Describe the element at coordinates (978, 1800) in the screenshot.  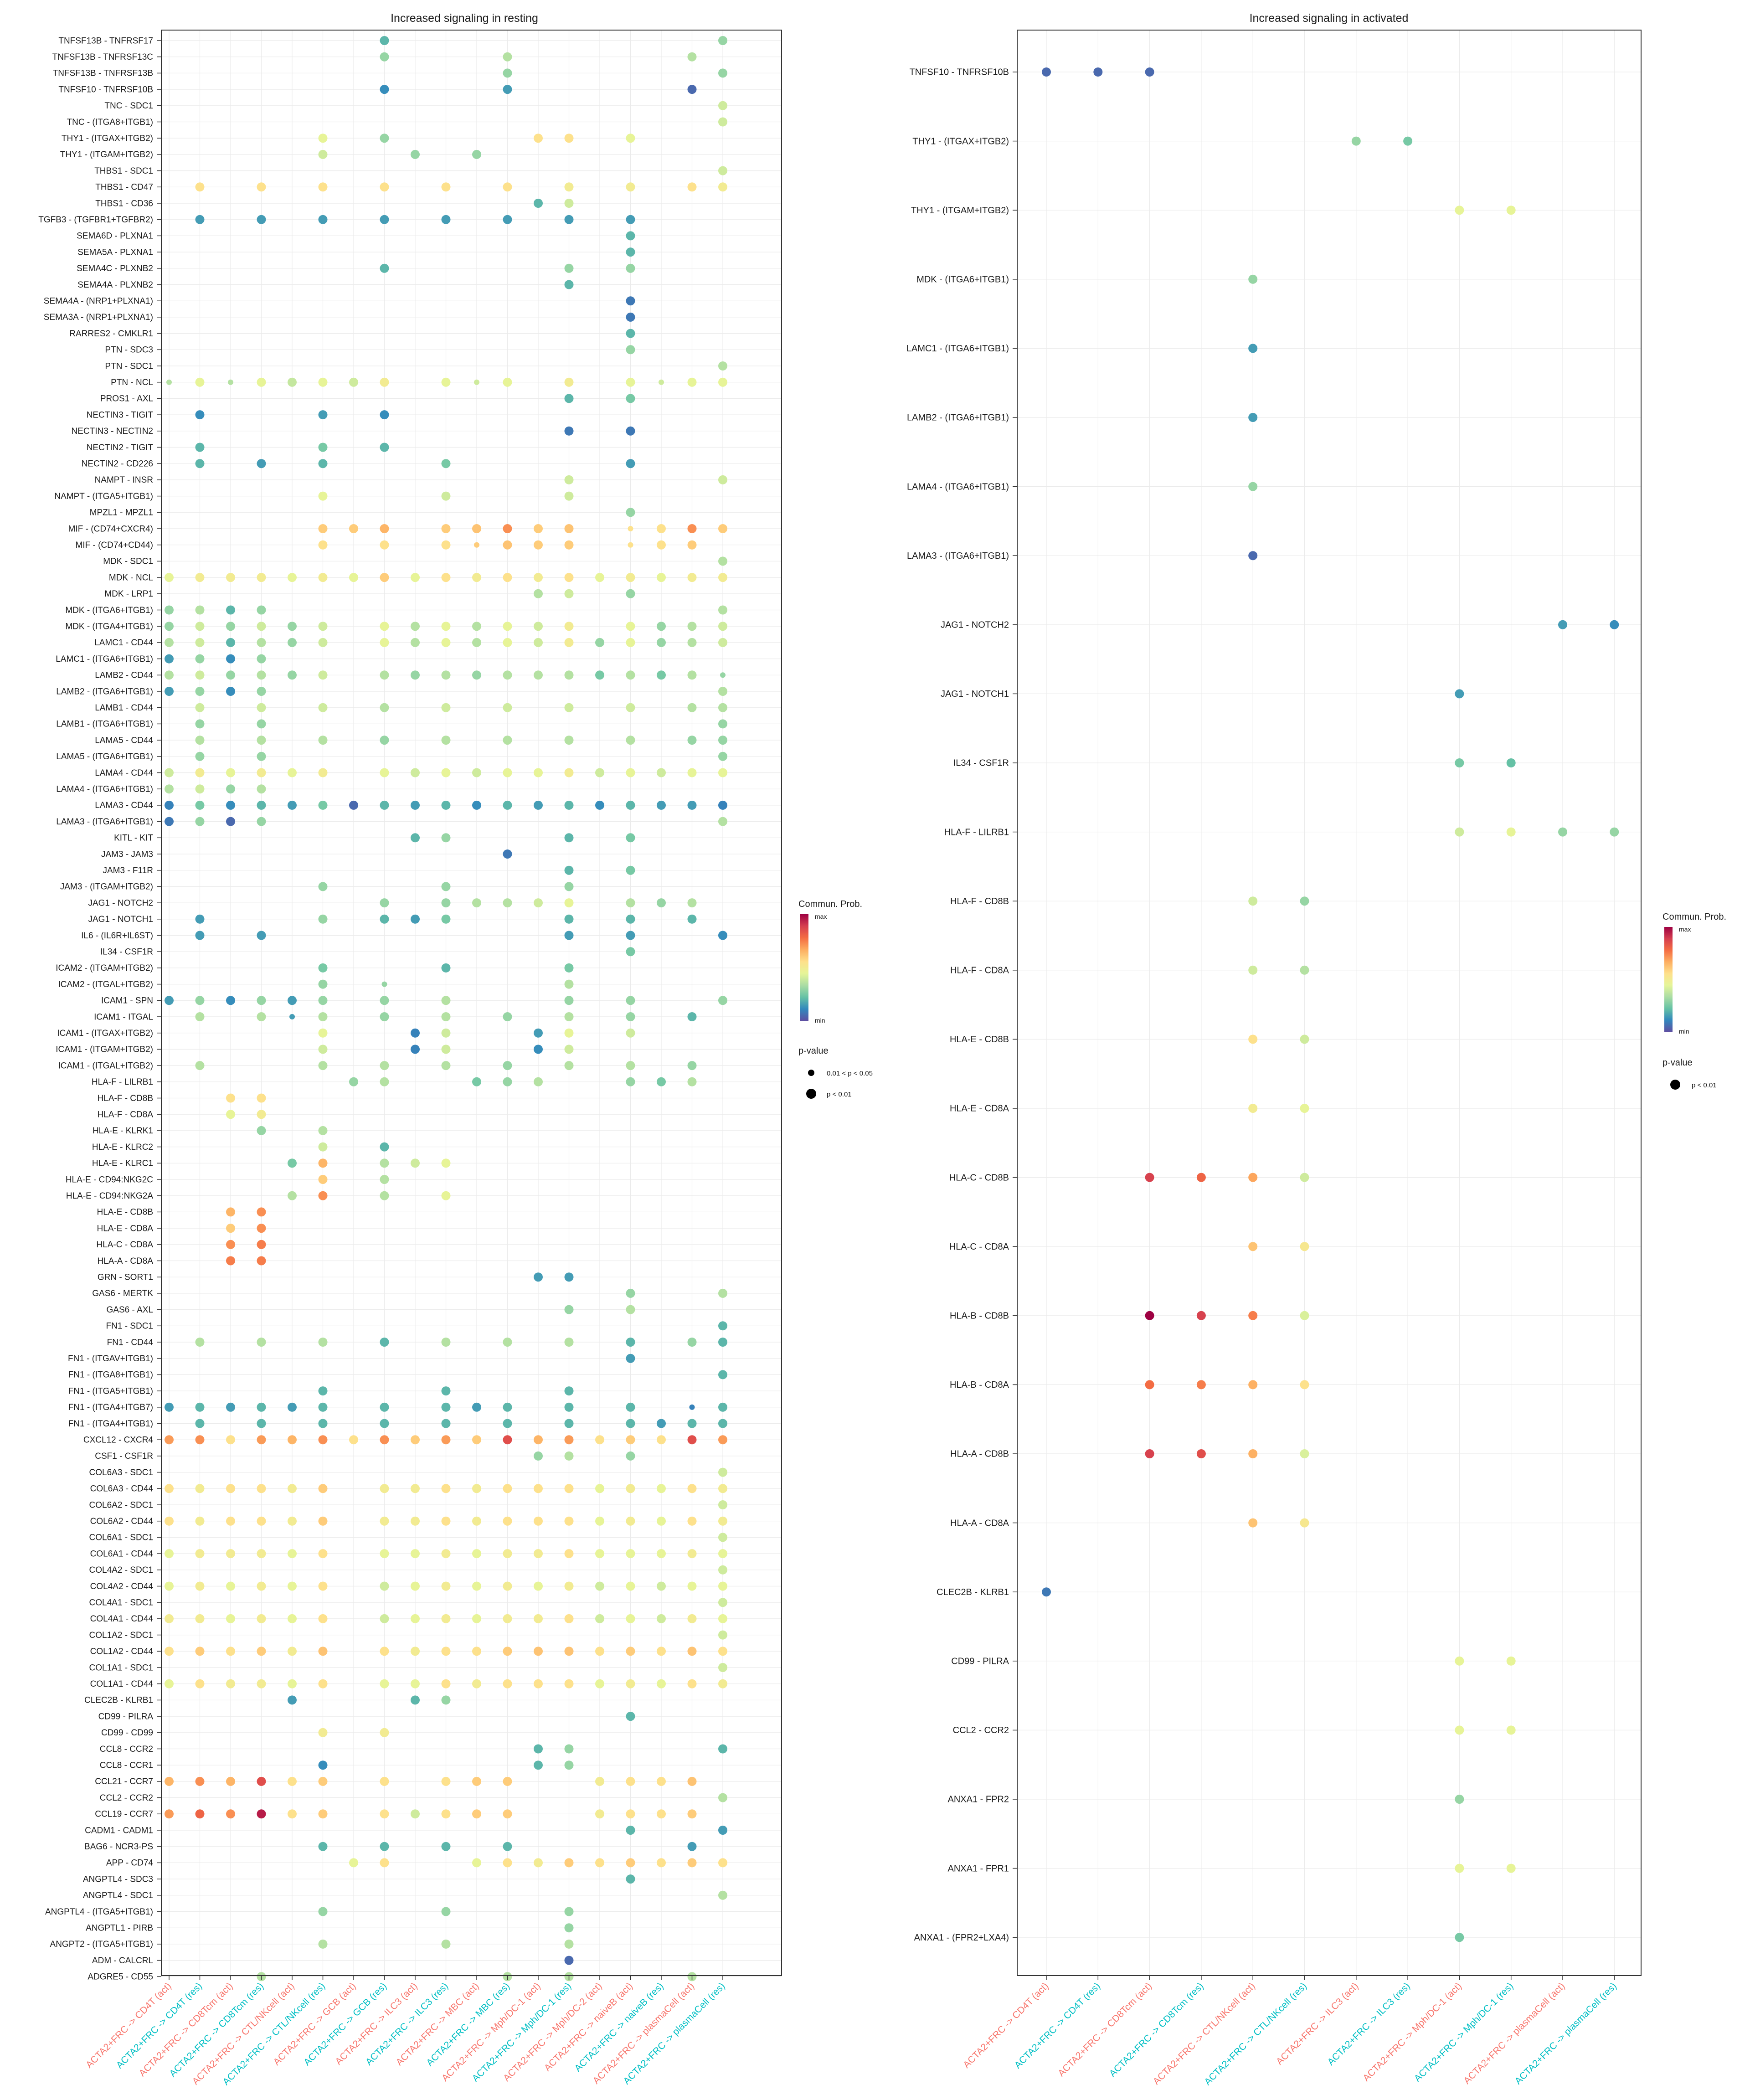
I see `y-tick-label: ANXA1 - FPR2` at that location.